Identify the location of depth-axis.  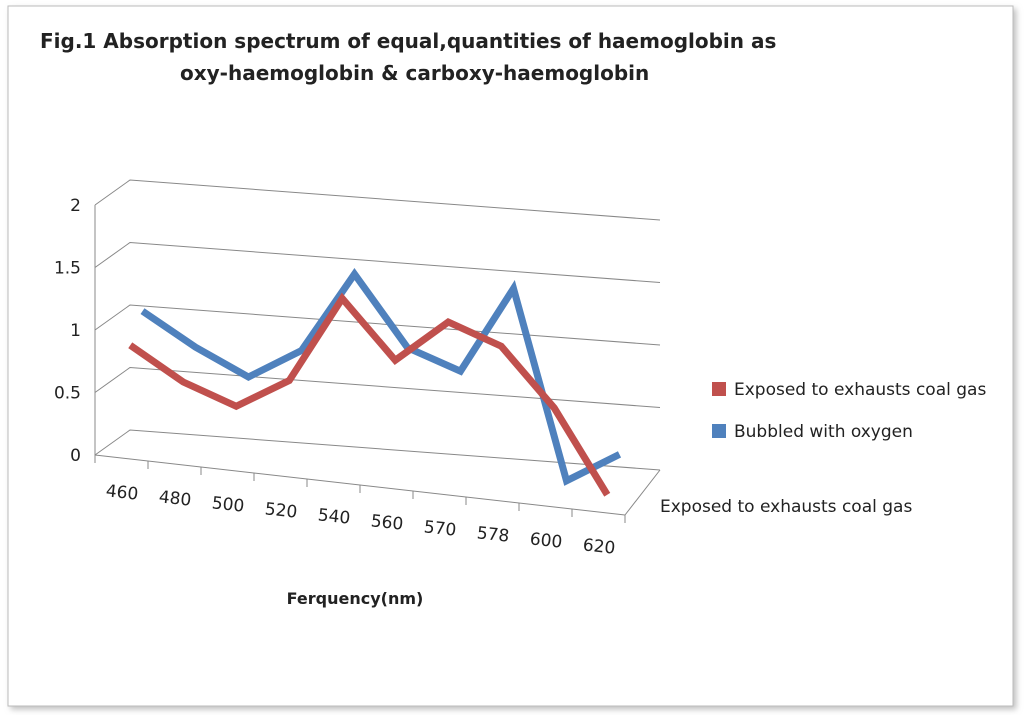
(642, 492).